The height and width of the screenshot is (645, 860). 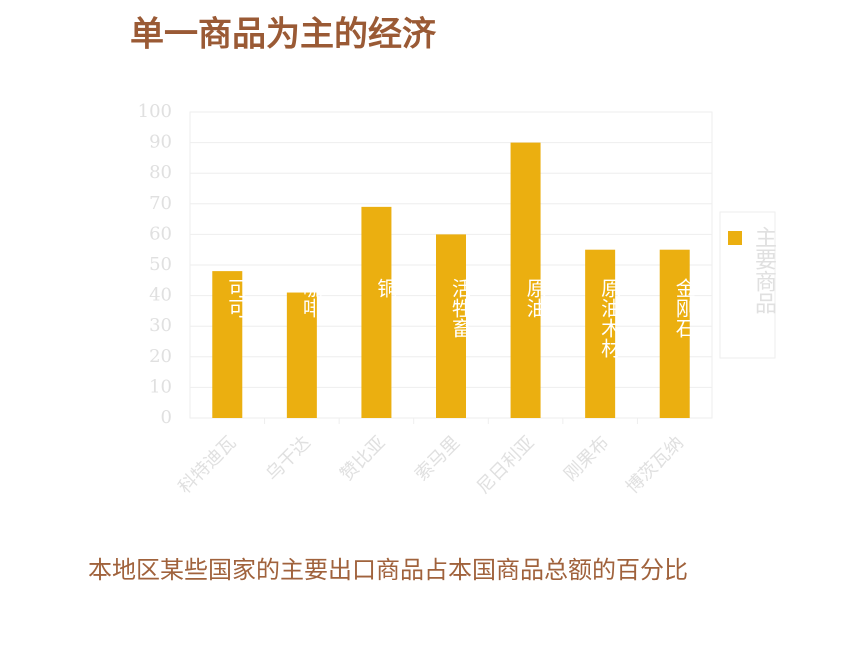 I want to click on bar-label: 活牲畜, so click(x=461, y=308).